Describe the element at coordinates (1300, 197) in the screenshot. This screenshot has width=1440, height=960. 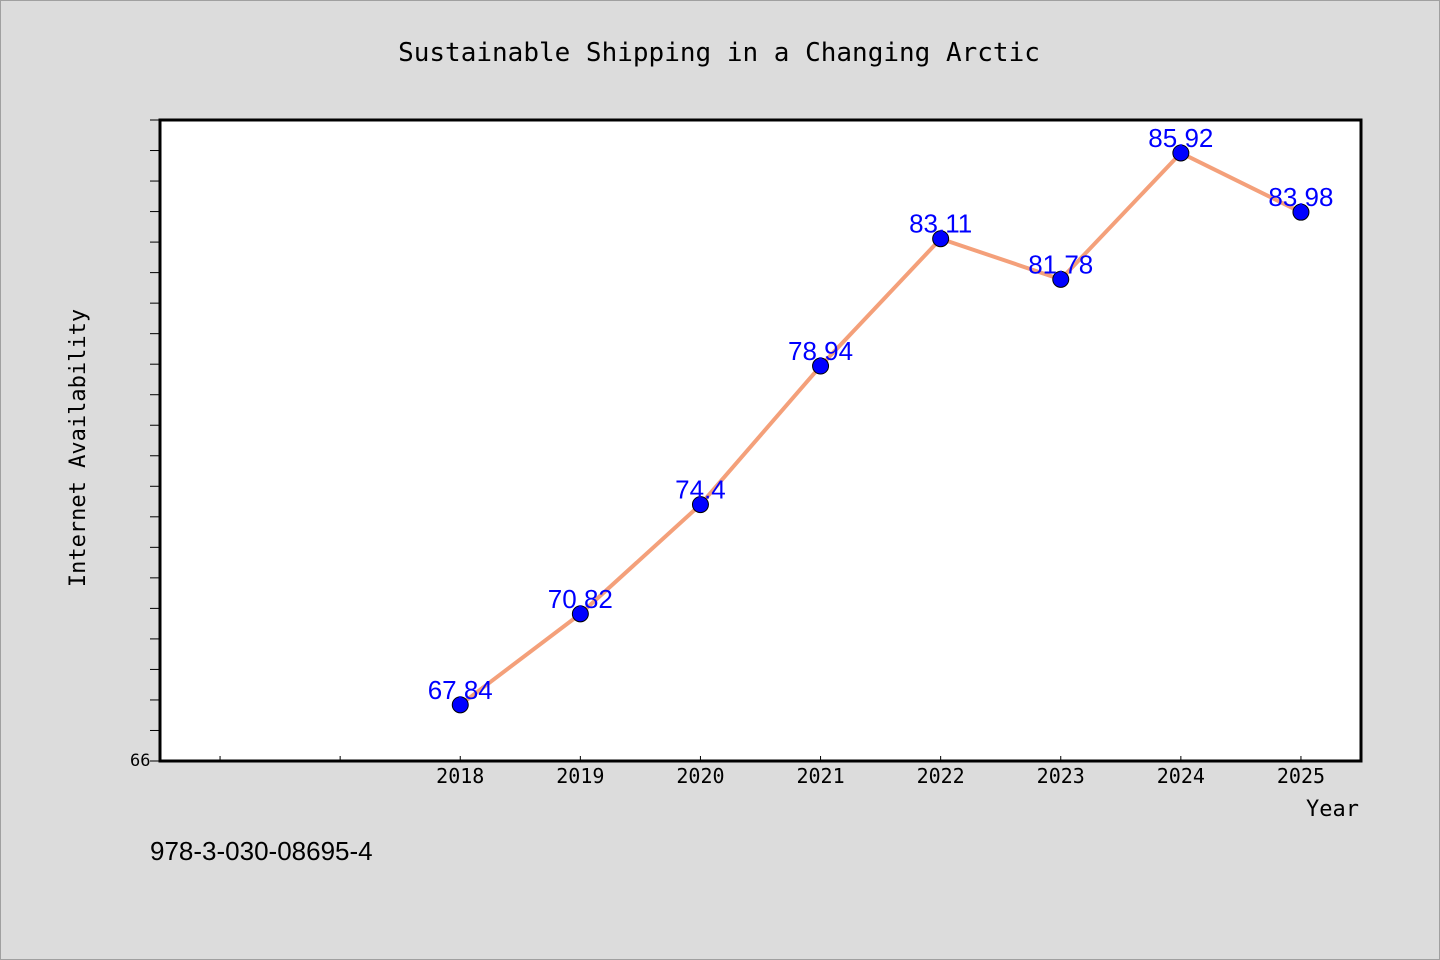
I see `data-label: 83.98` at that location.